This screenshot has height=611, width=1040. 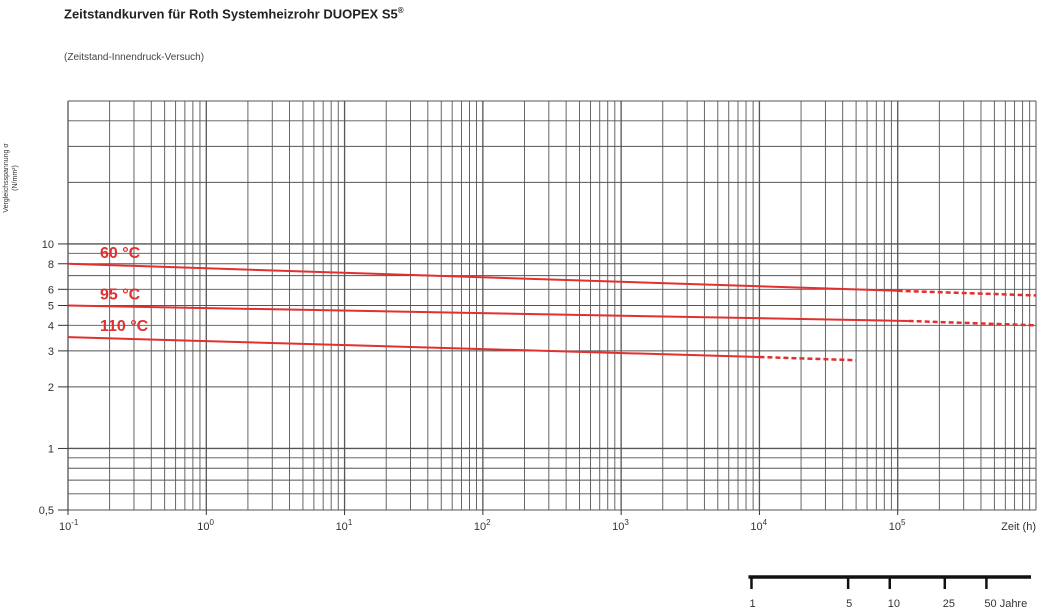 I want to click on years-tick-label: 5, so click(x=849, y=604).